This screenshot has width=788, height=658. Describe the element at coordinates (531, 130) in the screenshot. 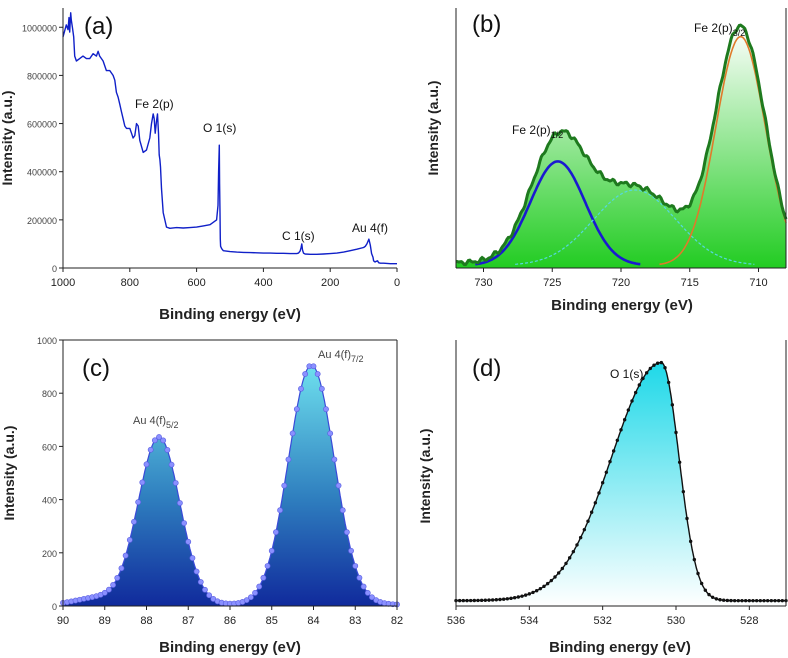

I see `annotation-fe2p12-text: Fe 2(p)` at that location.